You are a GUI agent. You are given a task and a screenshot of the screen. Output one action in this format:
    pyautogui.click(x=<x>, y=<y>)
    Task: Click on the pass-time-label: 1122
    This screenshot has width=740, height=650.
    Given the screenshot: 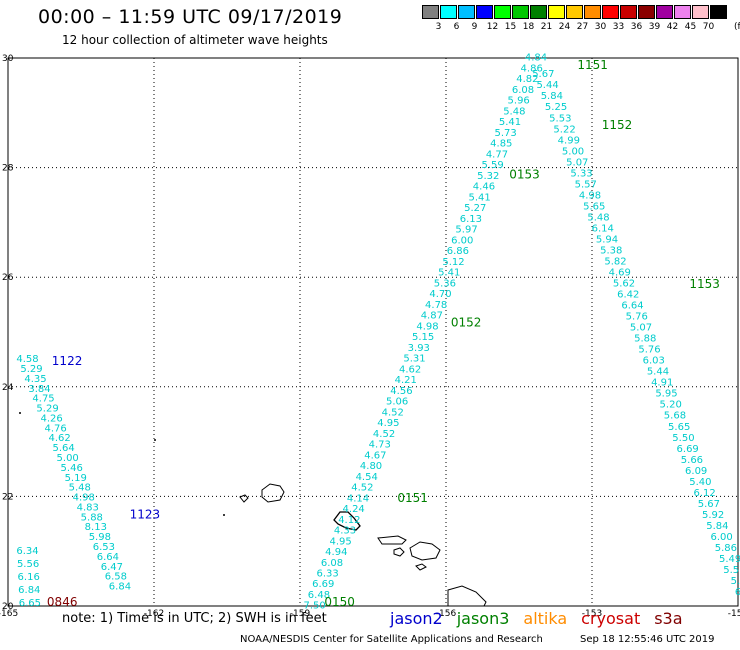 What is the action you would take?
    pyautogui.click(x=67, y=361)
    